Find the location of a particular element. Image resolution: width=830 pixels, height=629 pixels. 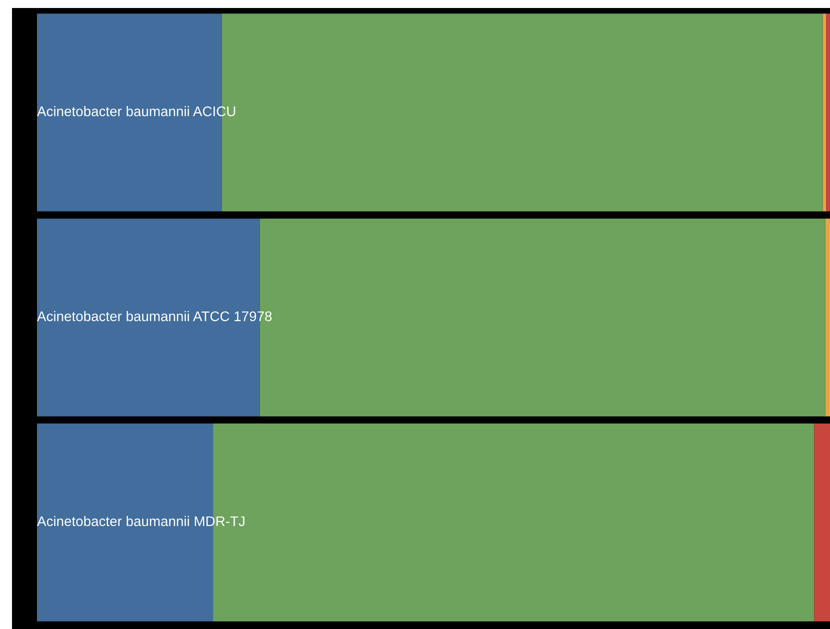

y-tick-label: Acinetobacter baumannii MDR-TJ is located at coordinates (140, 521).